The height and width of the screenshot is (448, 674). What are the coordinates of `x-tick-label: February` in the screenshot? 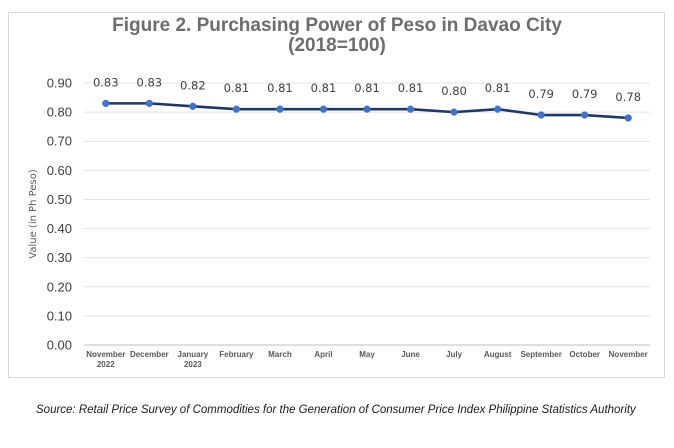 It's located at (236, 354).